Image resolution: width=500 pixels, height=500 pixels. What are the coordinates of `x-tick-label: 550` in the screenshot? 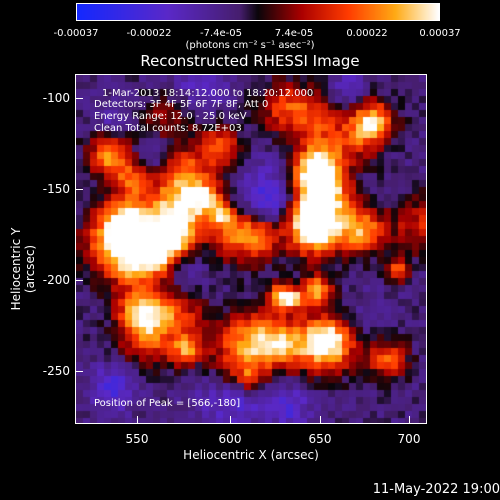 It's located at (137, 439).